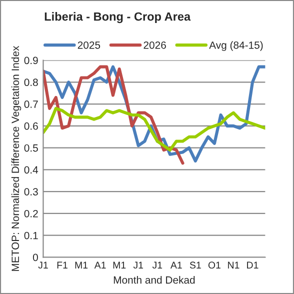 The height and width of the screenshot is (294, 294). What do you see at coordinates (31, 192) in the screenshot?
I see `y-tick-label: 0.3` at bounding box center [31, 192].